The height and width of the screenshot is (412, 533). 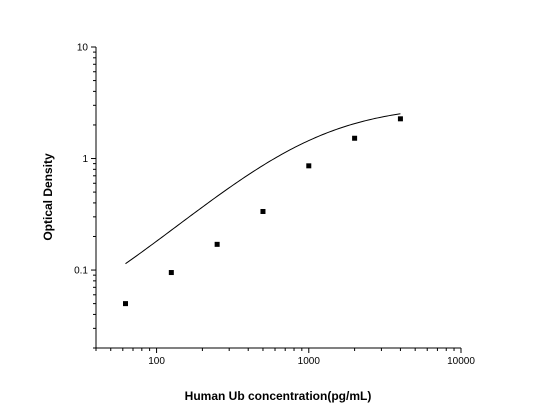 What do you see at coordinates (309, 361) in the screenshot?
I see `x-tick-label: 1000` at bounding box center [309, 361].